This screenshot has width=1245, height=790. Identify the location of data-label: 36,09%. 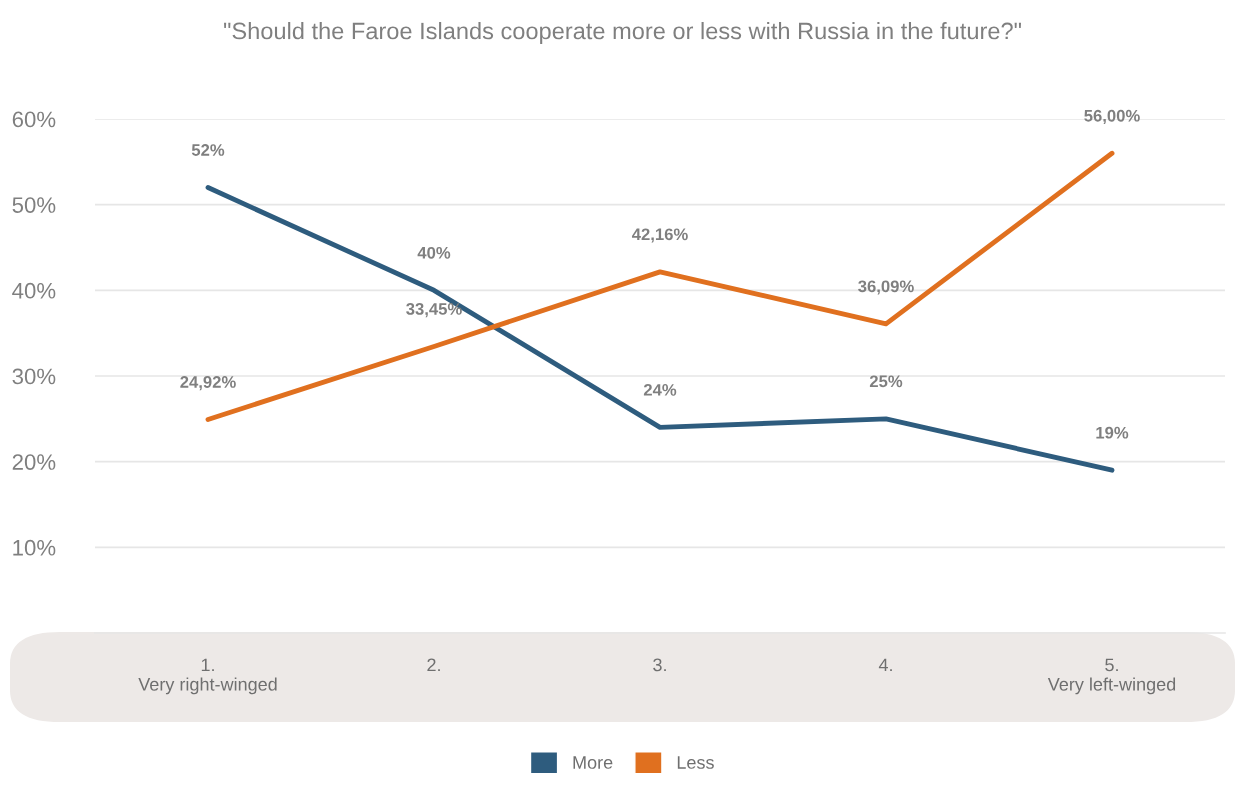
(886, 287).